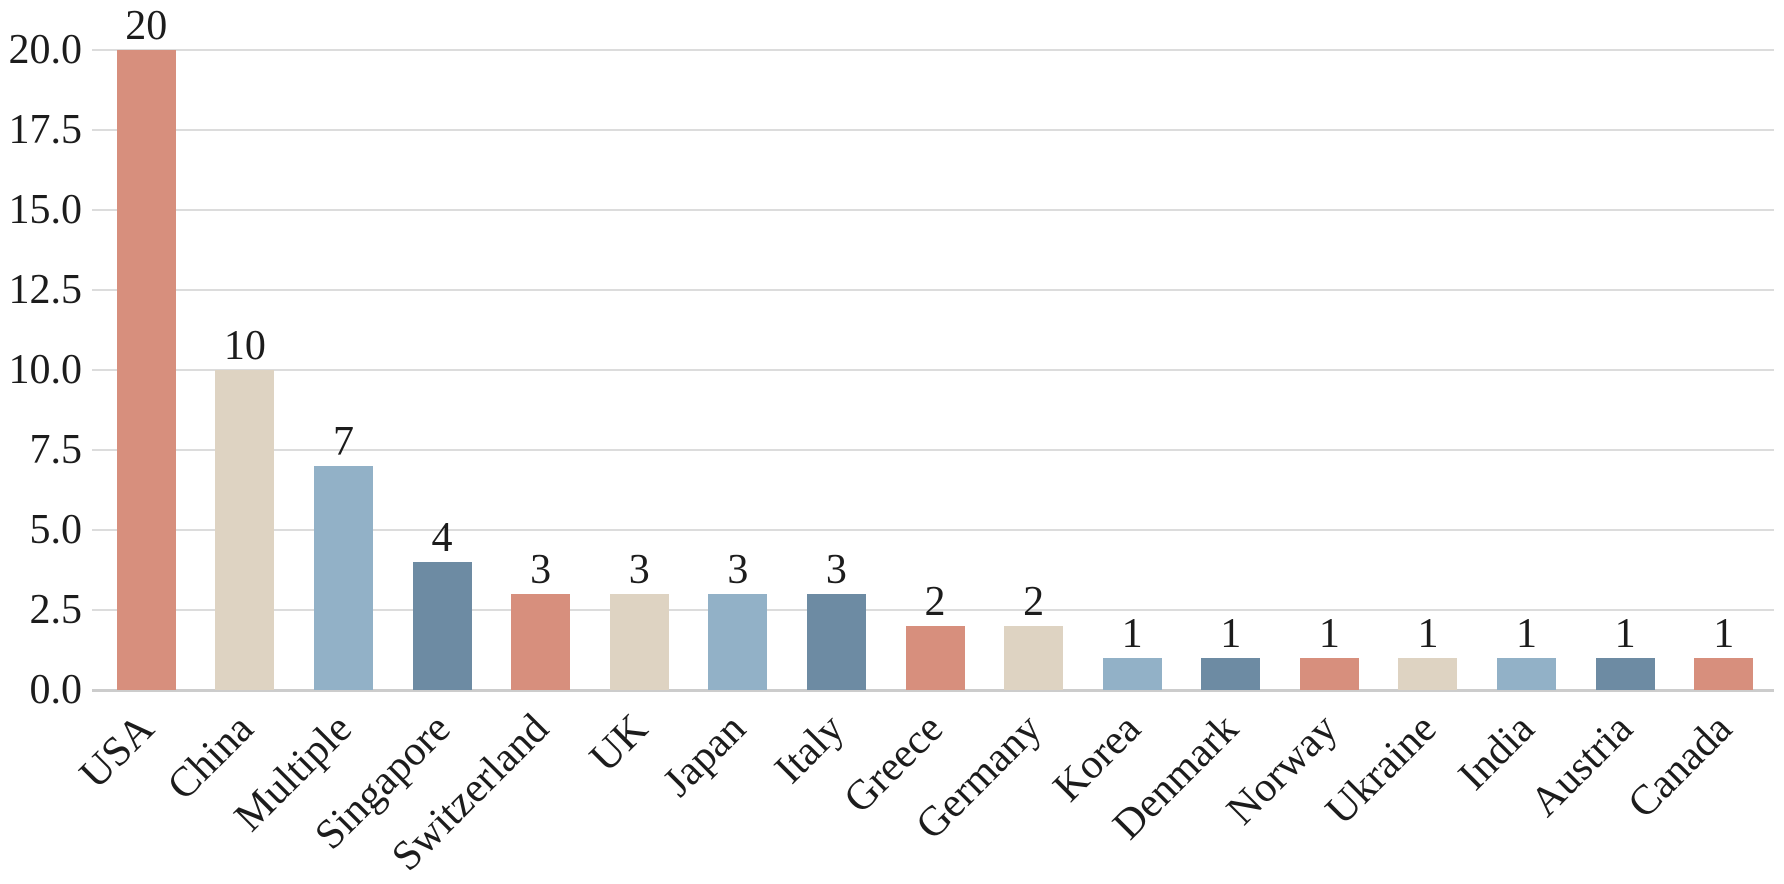 The image size is (1784, 884). I want to click on x-tick-label: UK, so click(618, 743).